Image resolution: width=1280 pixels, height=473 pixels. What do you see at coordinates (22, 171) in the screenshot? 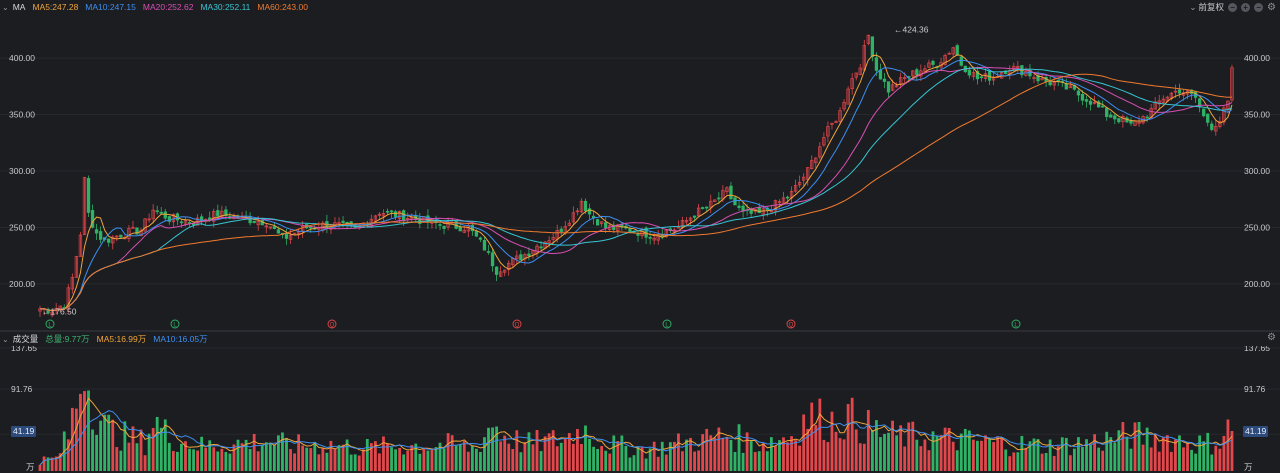
I see `y-tick-left: 300.00` at bounding box center [22, 171].